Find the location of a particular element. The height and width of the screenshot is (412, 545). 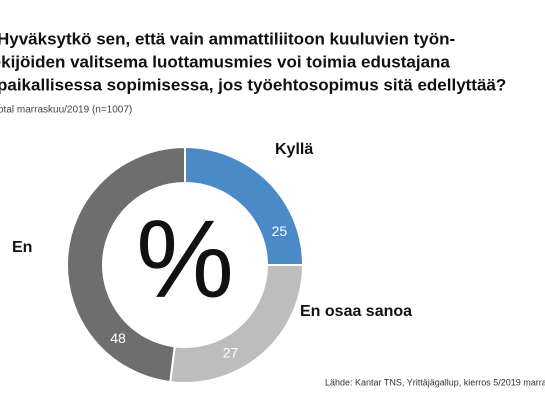

donut-segment is located at coordinates (126, 264).